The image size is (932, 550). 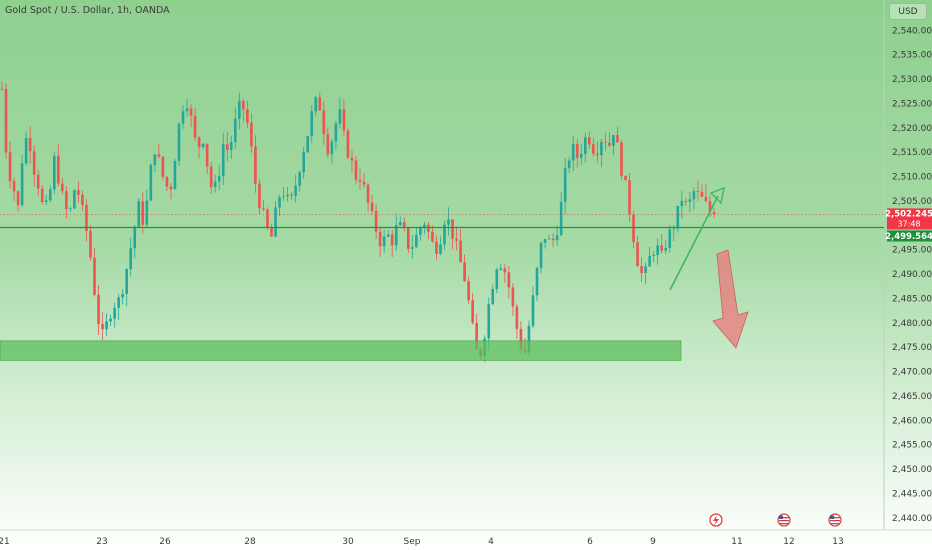 I want to click on level-price-label: 2,499.564, so click(x=908, y=236).